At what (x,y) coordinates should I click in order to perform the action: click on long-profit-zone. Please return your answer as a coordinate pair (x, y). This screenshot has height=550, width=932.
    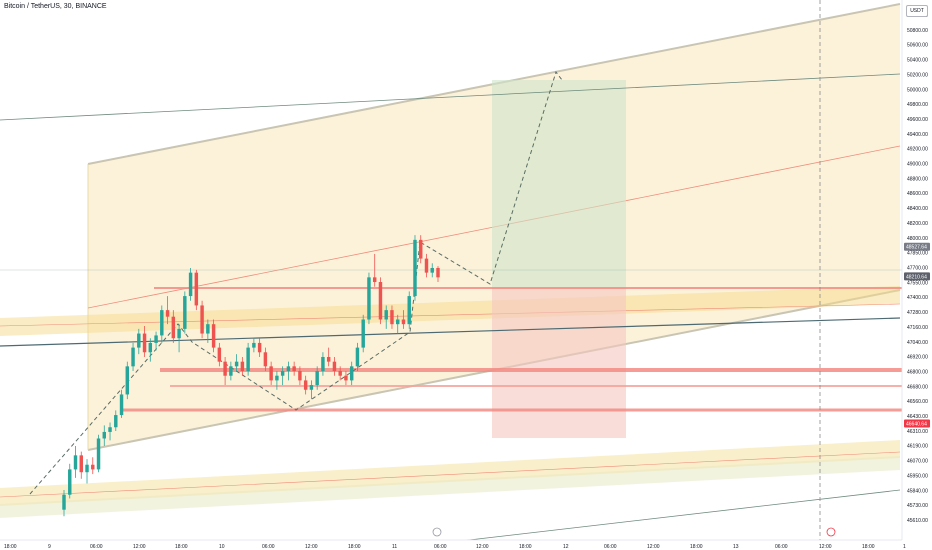
    Looking at the image, I should click on (559, 184).